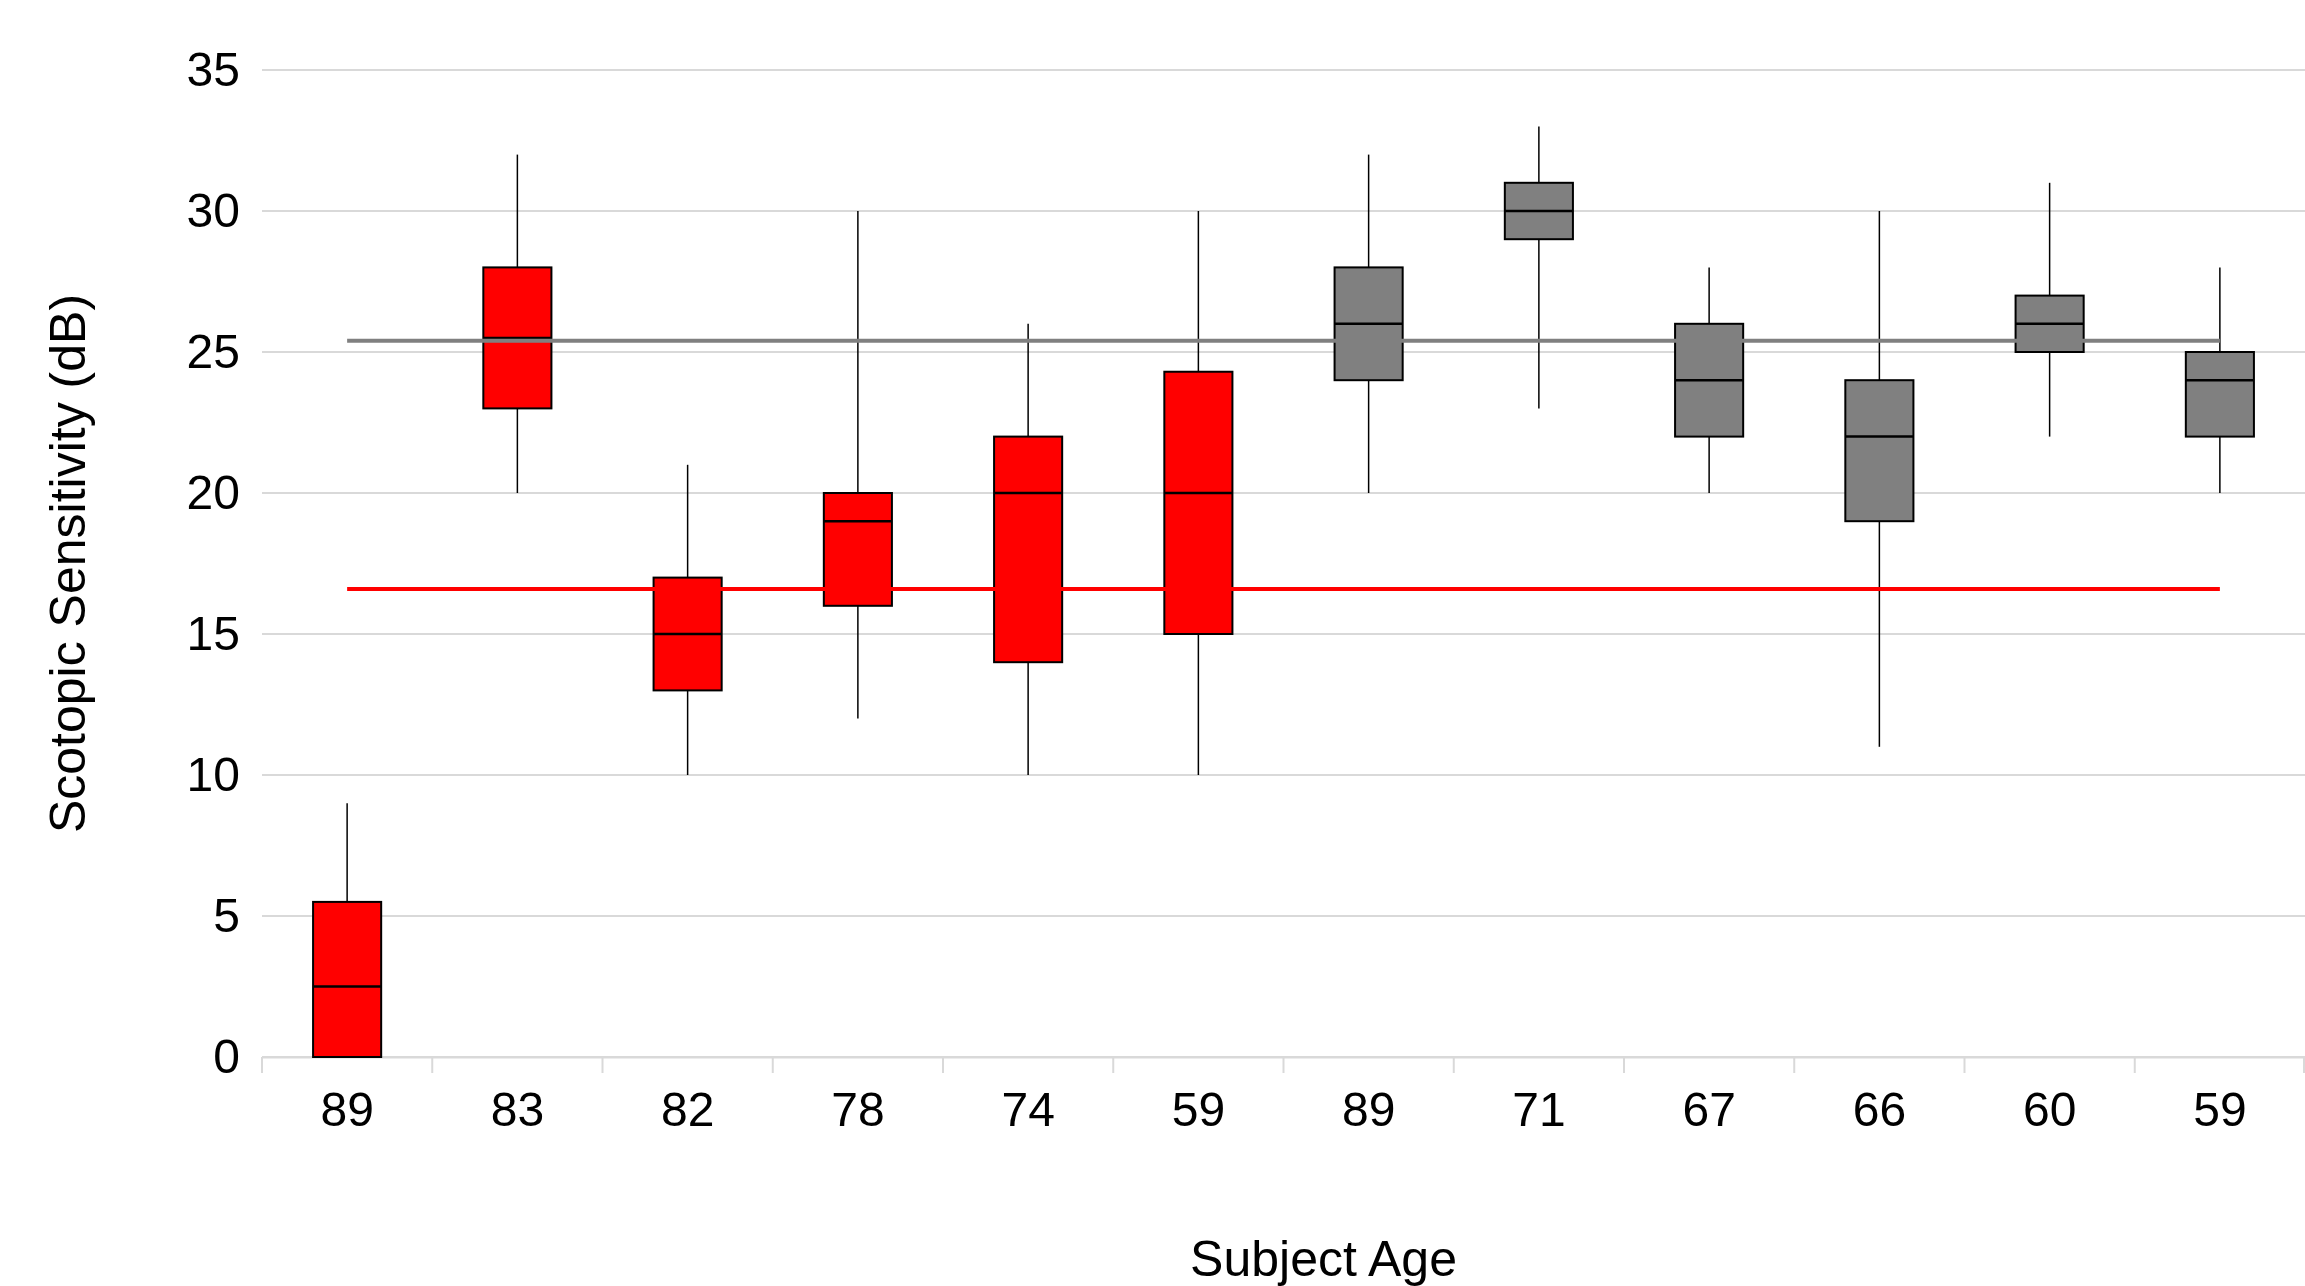 The image size is (2305, 1286). I want to click on y-tick-label: 0, so click(226, 1056).